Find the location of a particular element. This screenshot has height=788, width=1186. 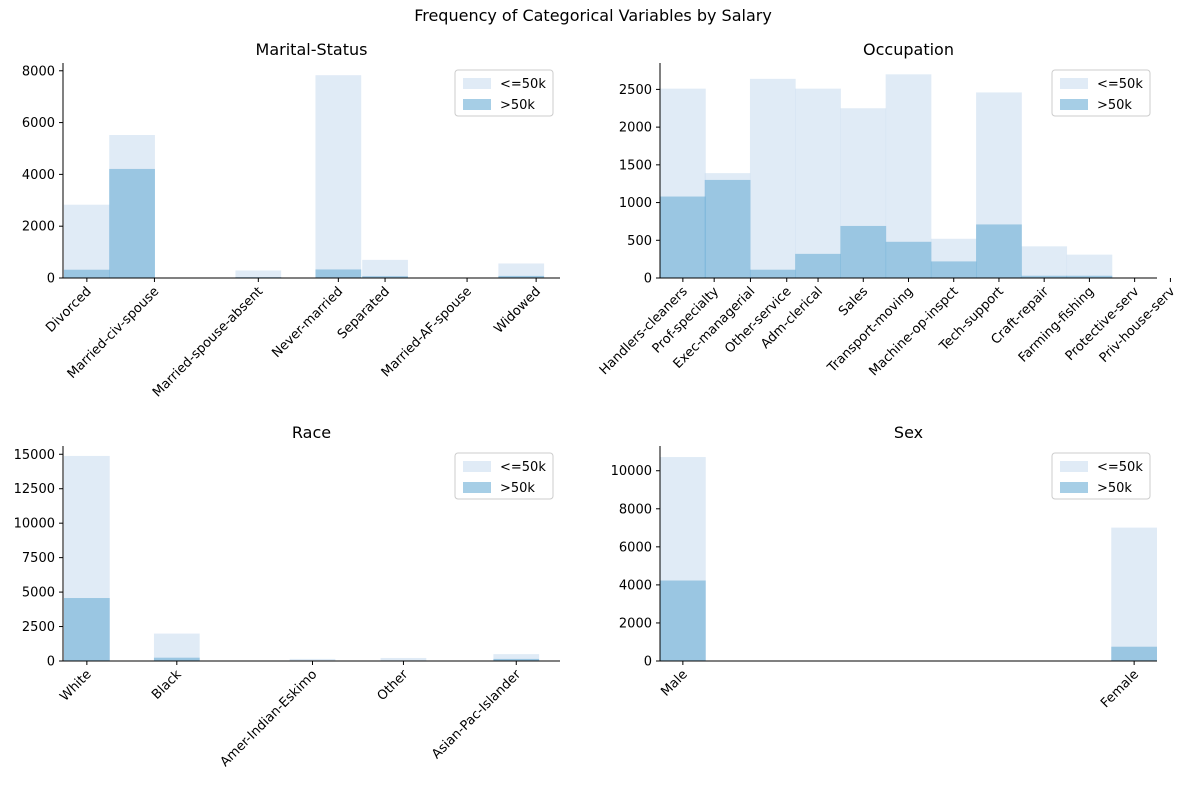

x-tick-label: Asian-Pac-Islander is located at coordinates (476, 714).